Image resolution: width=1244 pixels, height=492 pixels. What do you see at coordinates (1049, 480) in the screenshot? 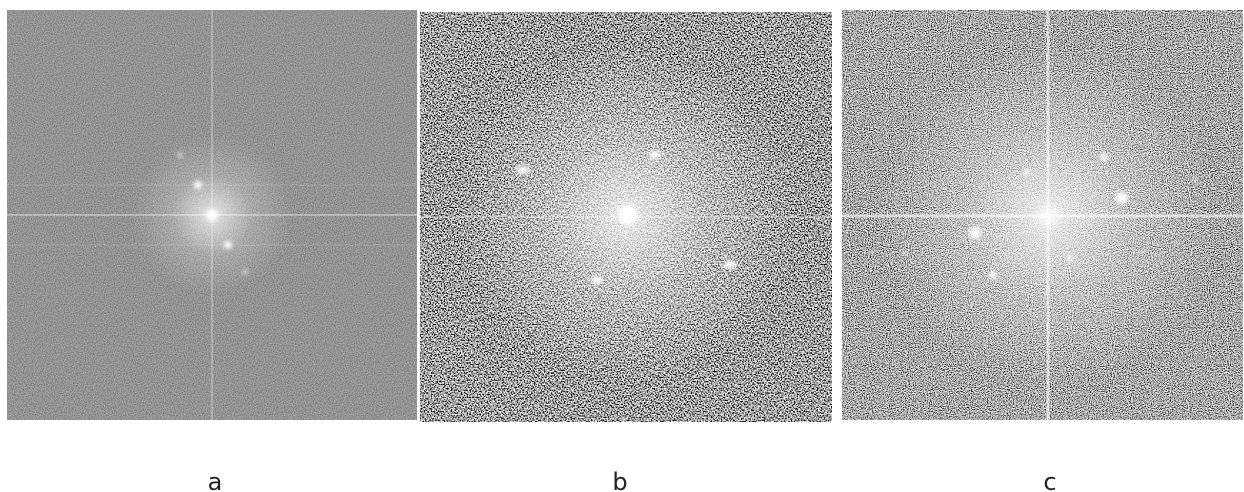
I see `panel-label: c` at bounding box center [1049, 480].